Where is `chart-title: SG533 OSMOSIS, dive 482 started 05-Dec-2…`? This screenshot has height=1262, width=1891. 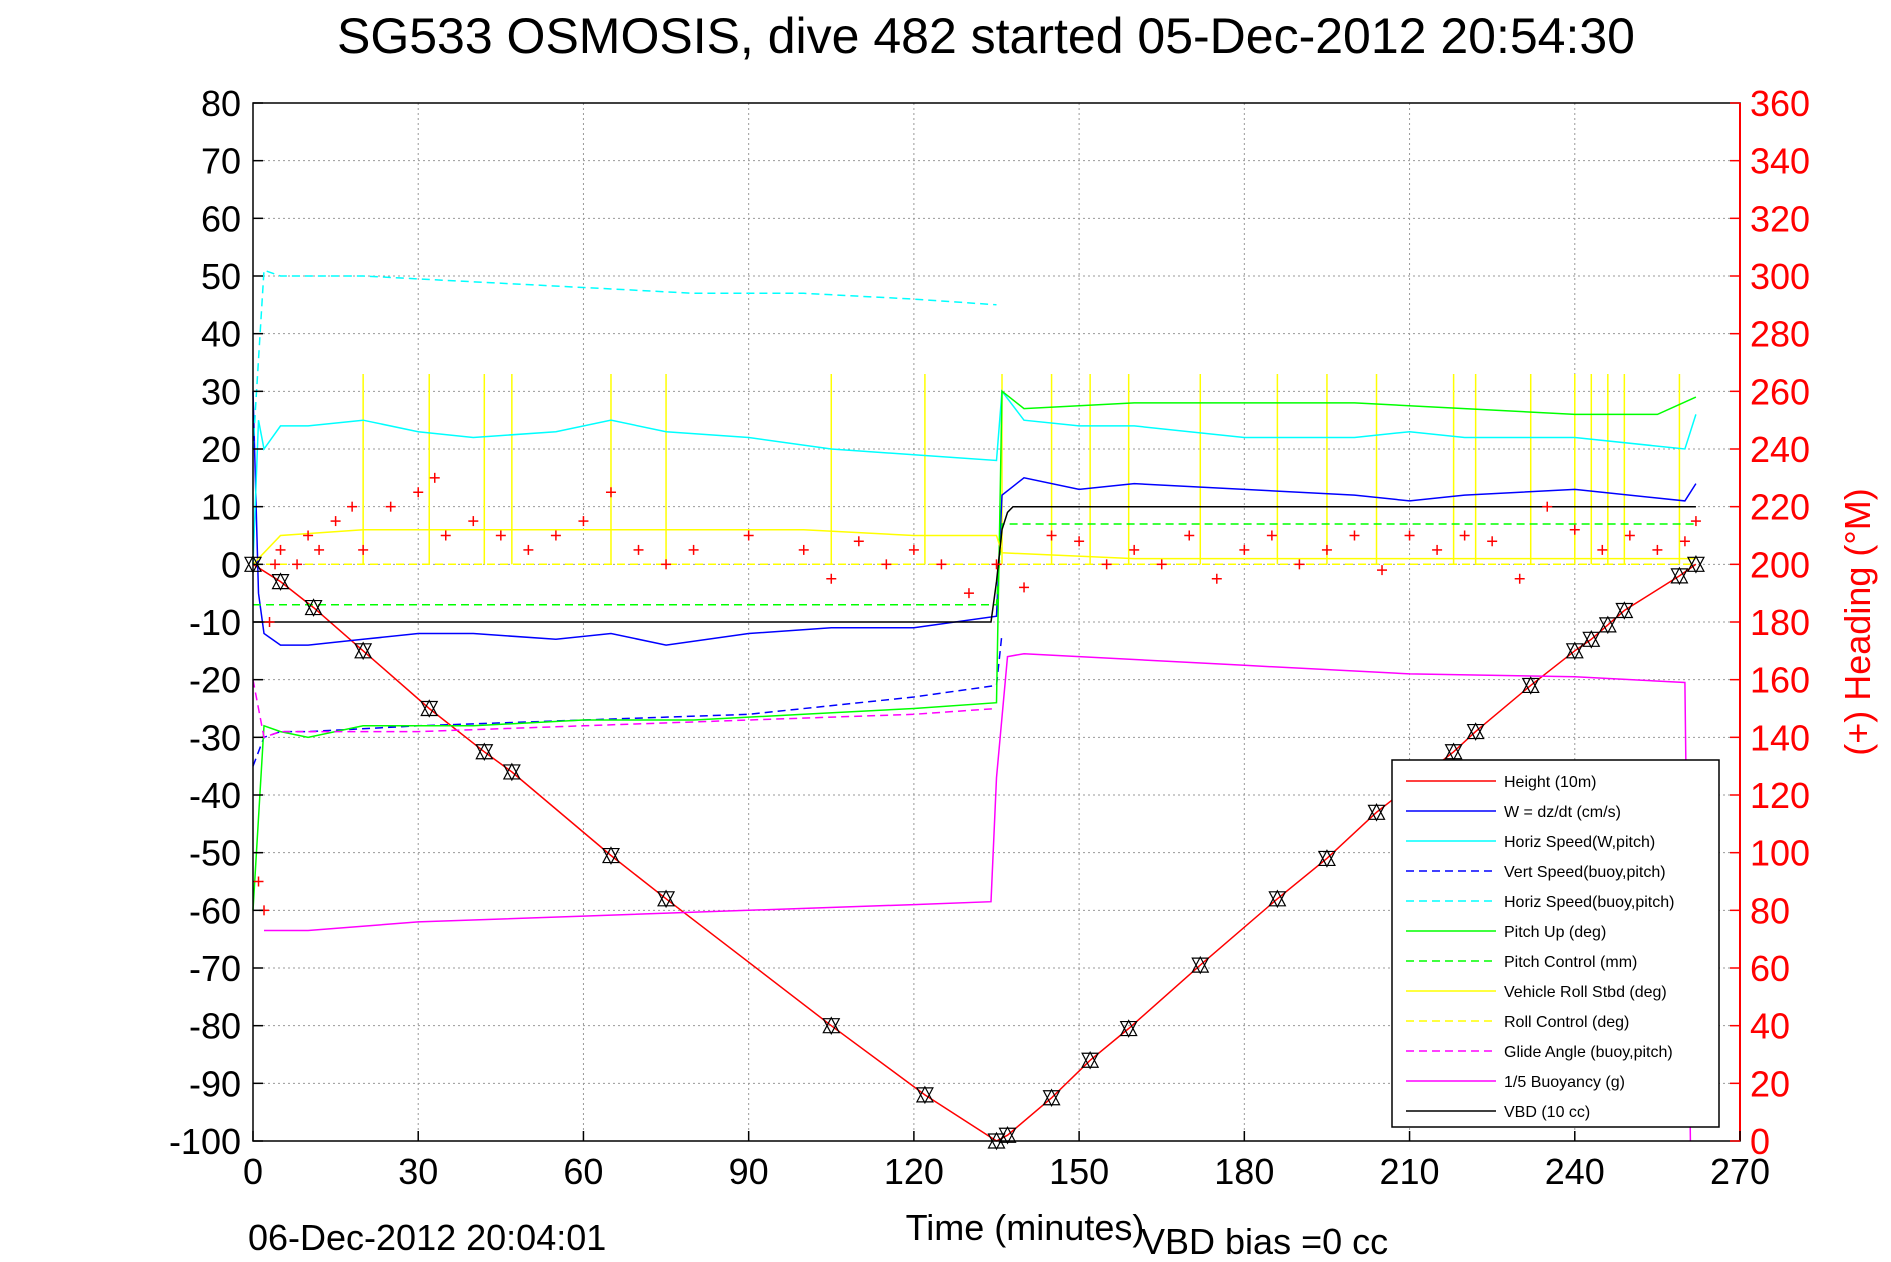
chart-title: SG533 OSMOSIS, dive 482 started 05-Dec-2… is located at coordinates (986, 36).